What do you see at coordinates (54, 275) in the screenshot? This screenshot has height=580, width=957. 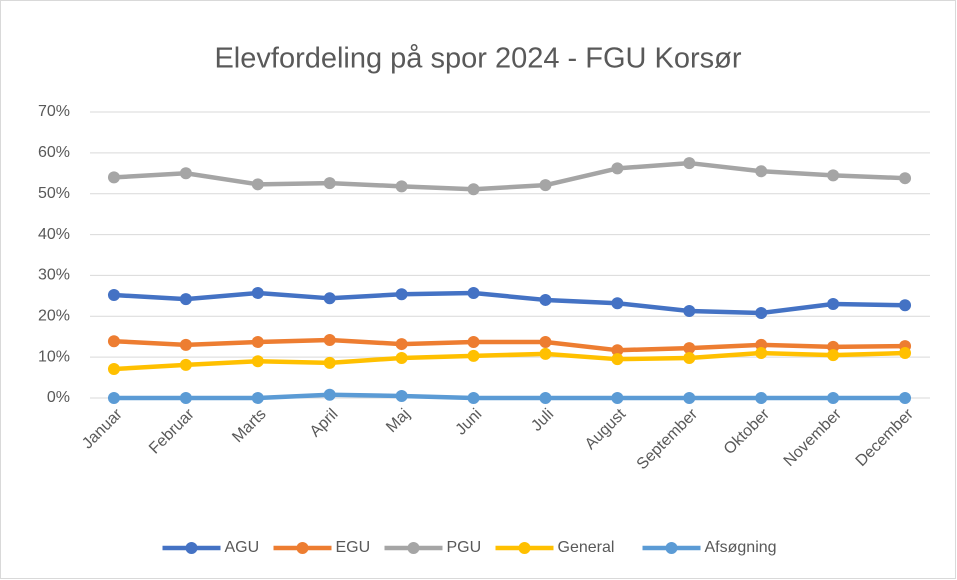 I see `y-tick-label: 30%` at bounding box center [54, 275].